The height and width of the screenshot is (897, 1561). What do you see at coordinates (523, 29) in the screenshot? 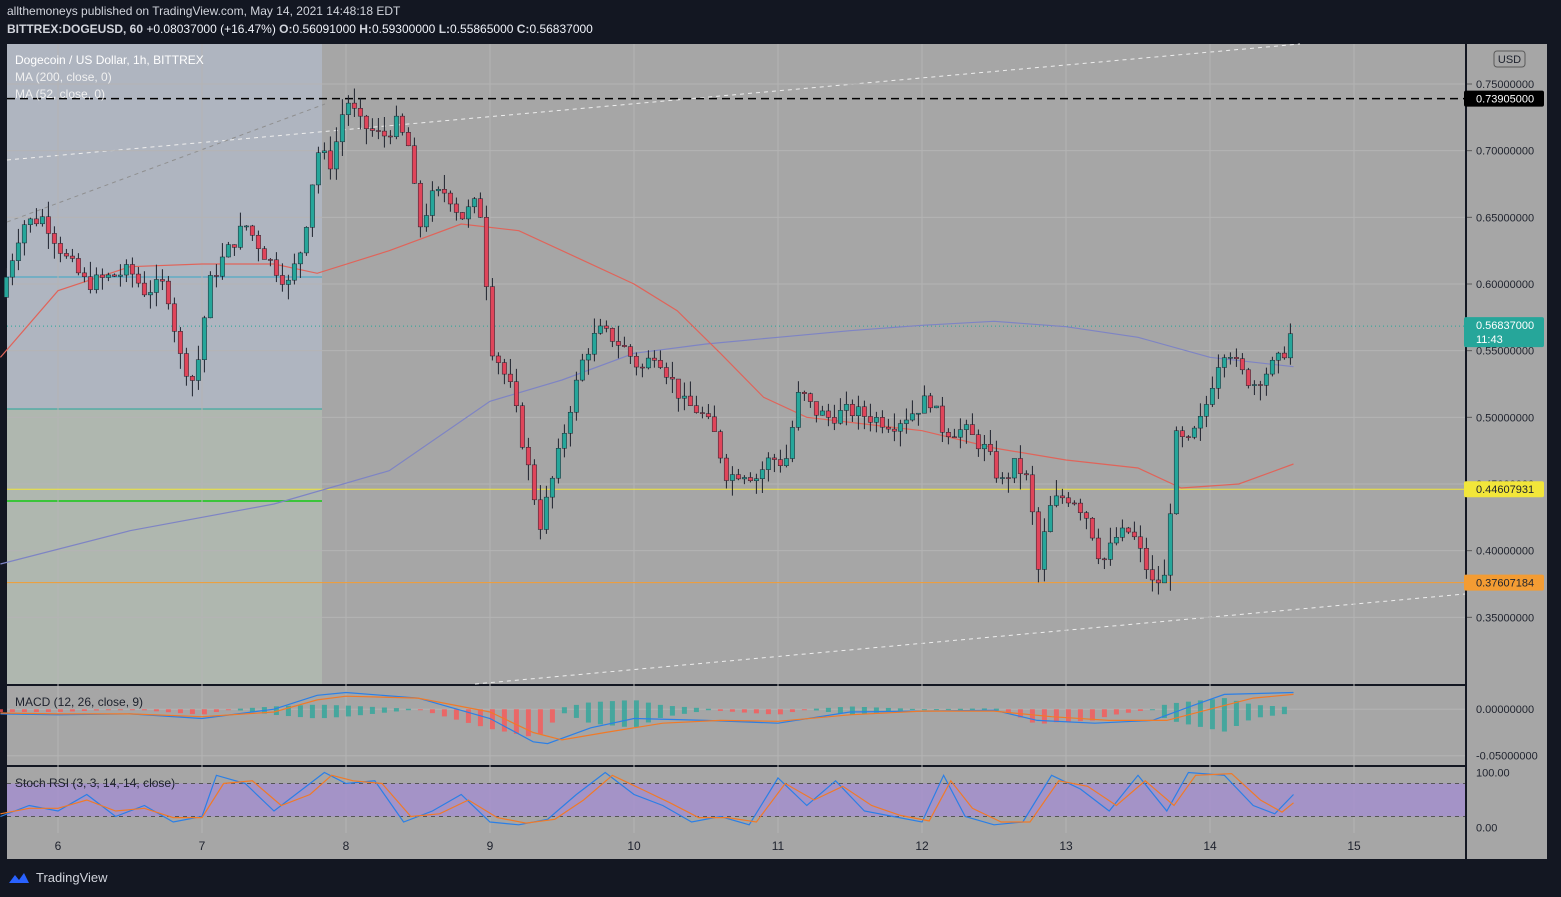
I see `close-label: C:` at bounding box center [523, 29].